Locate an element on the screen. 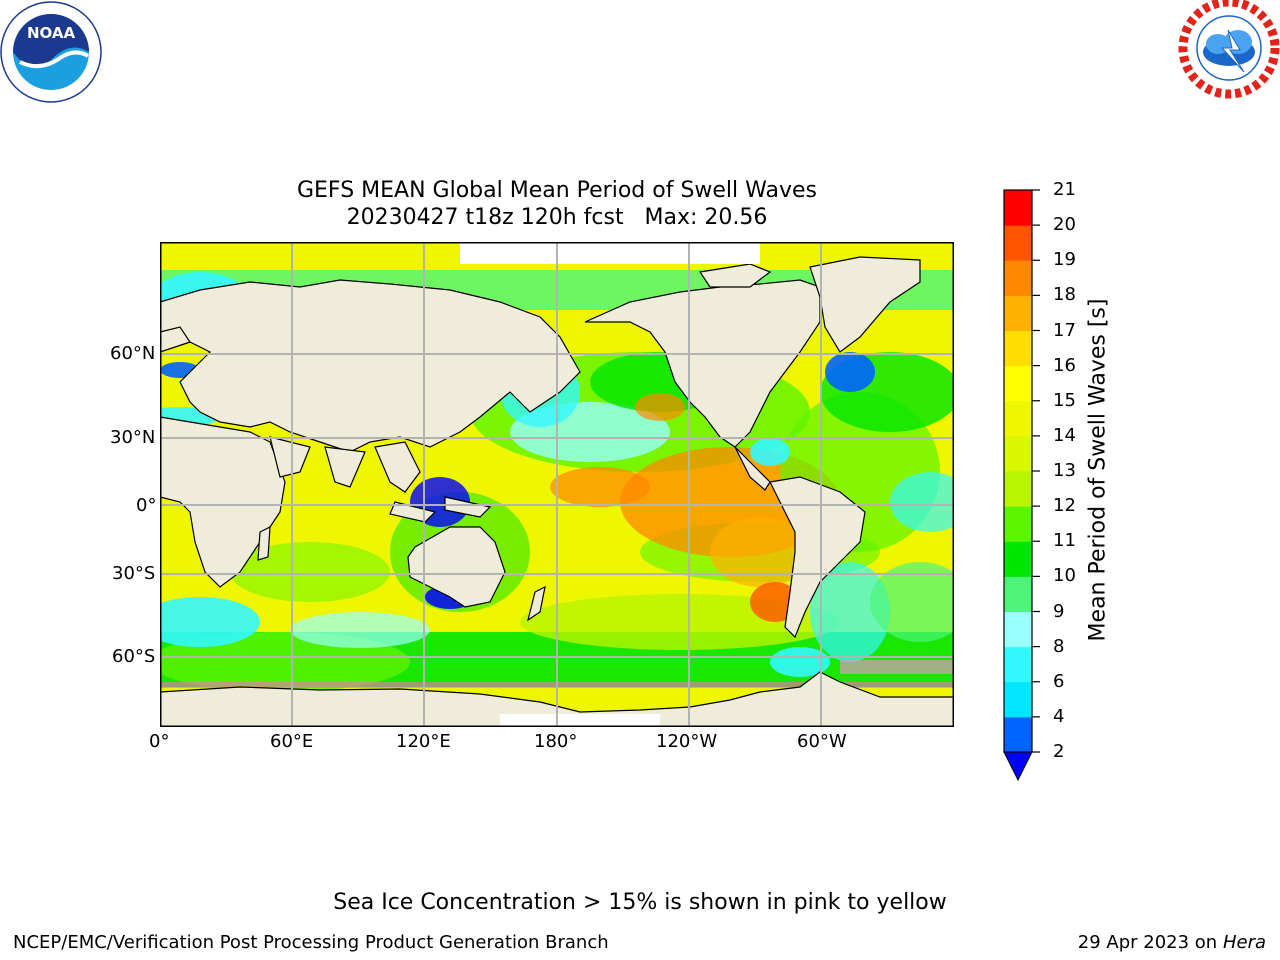  colorbar is located at coordinates (1021, 485).